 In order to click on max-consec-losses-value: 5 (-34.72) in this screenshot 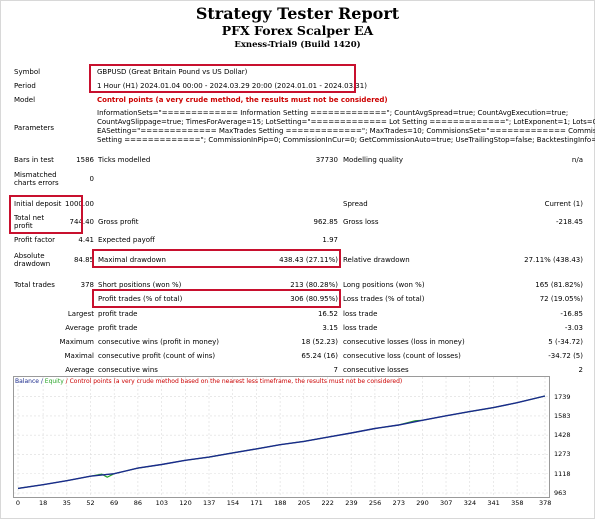, I will do `click(565, 342)`.